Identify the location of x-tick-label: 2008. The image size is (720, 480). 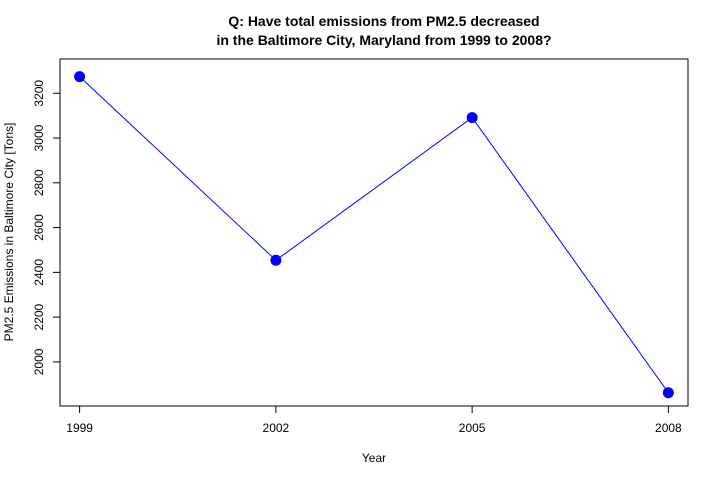
(668, 428).